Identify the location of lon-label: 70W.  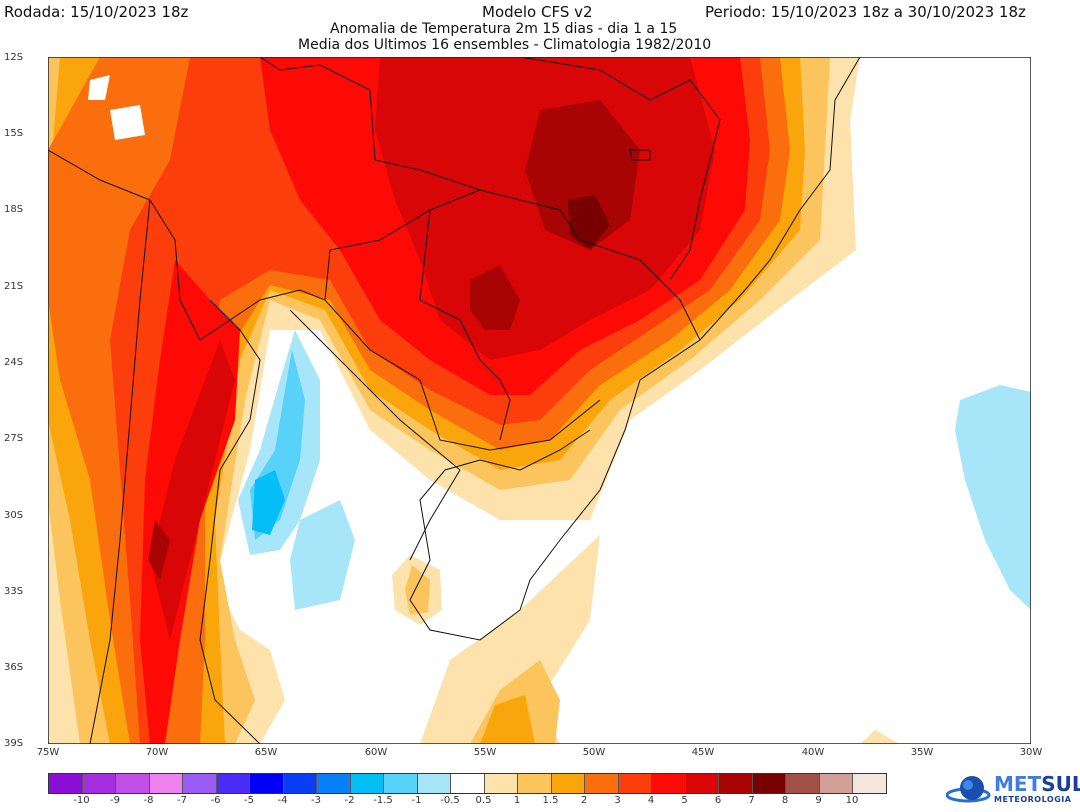
(157, 752).